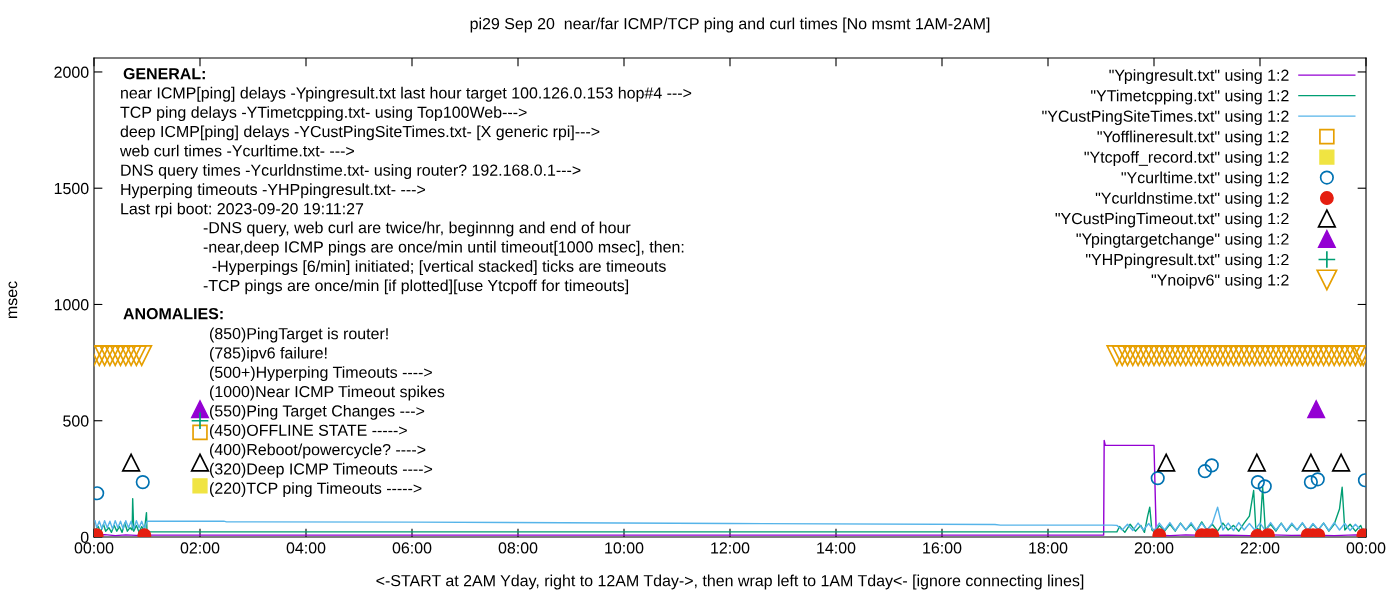  I want to click on legend-label: "YTimetcpping.txt" using 1:2, so click(1190, 97).